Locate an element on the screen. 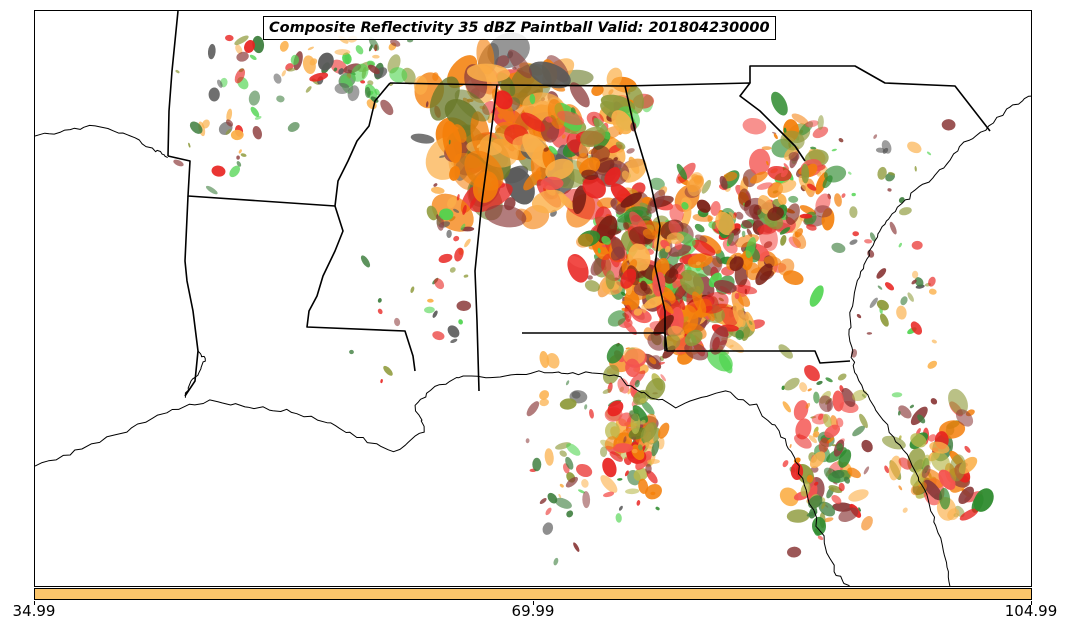  colorbar is located at coordinates (533, 594).